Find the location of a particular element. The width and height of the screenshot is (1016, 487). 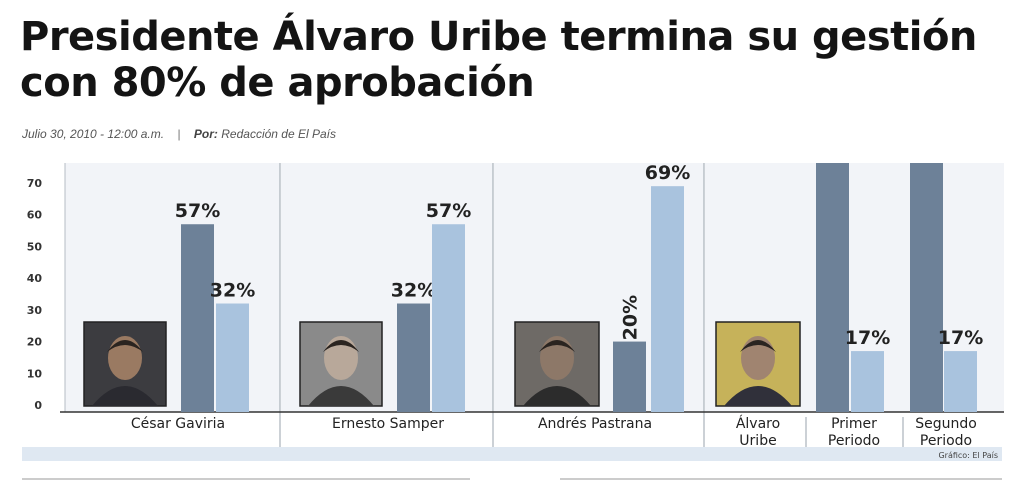

photo-samper-hair is located at coordinates (341, 346).